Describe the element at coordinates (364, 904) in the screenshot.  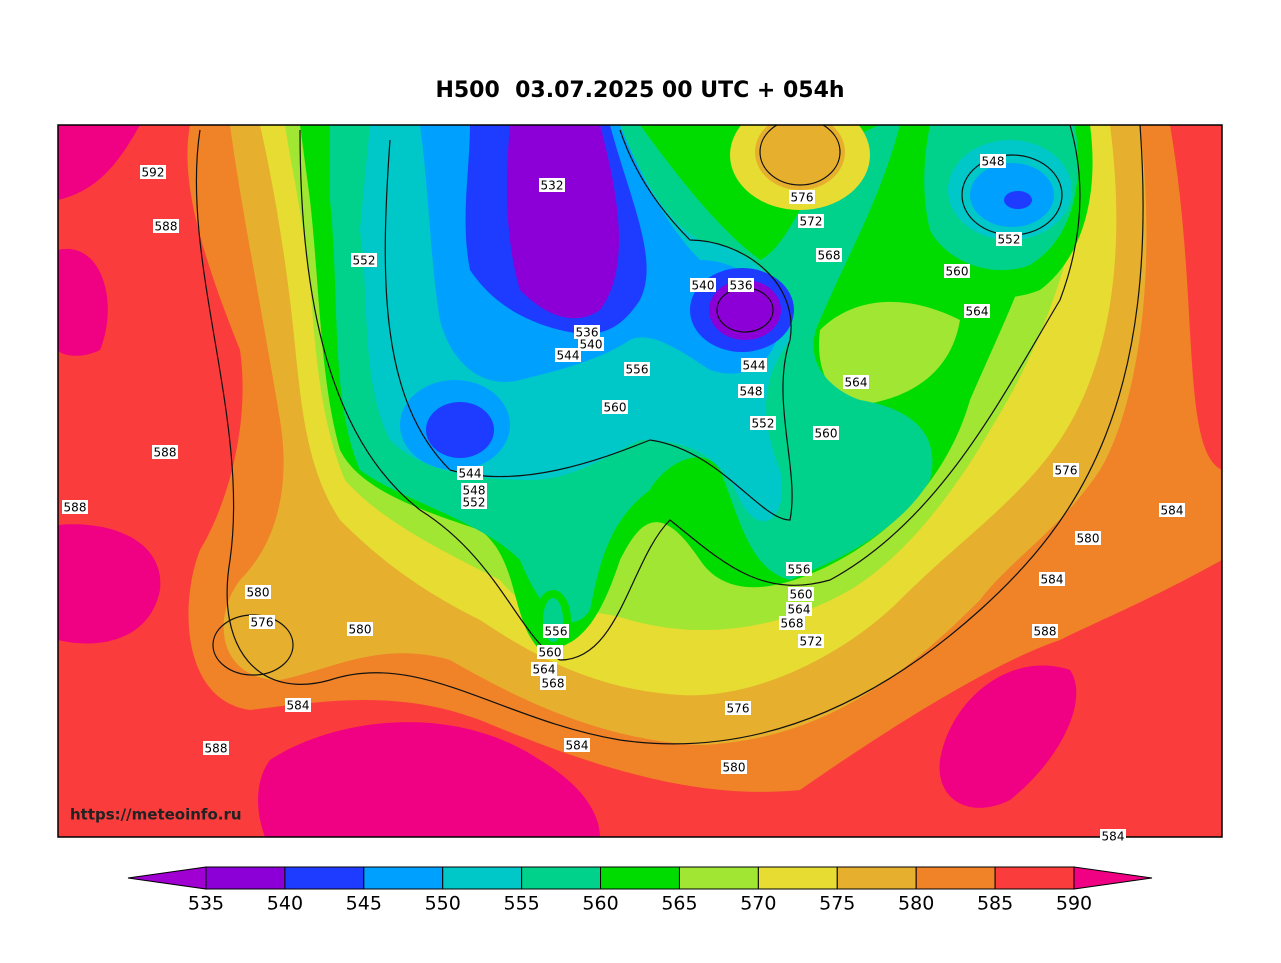
I see `colorbar-tick-label: 545` at that location.